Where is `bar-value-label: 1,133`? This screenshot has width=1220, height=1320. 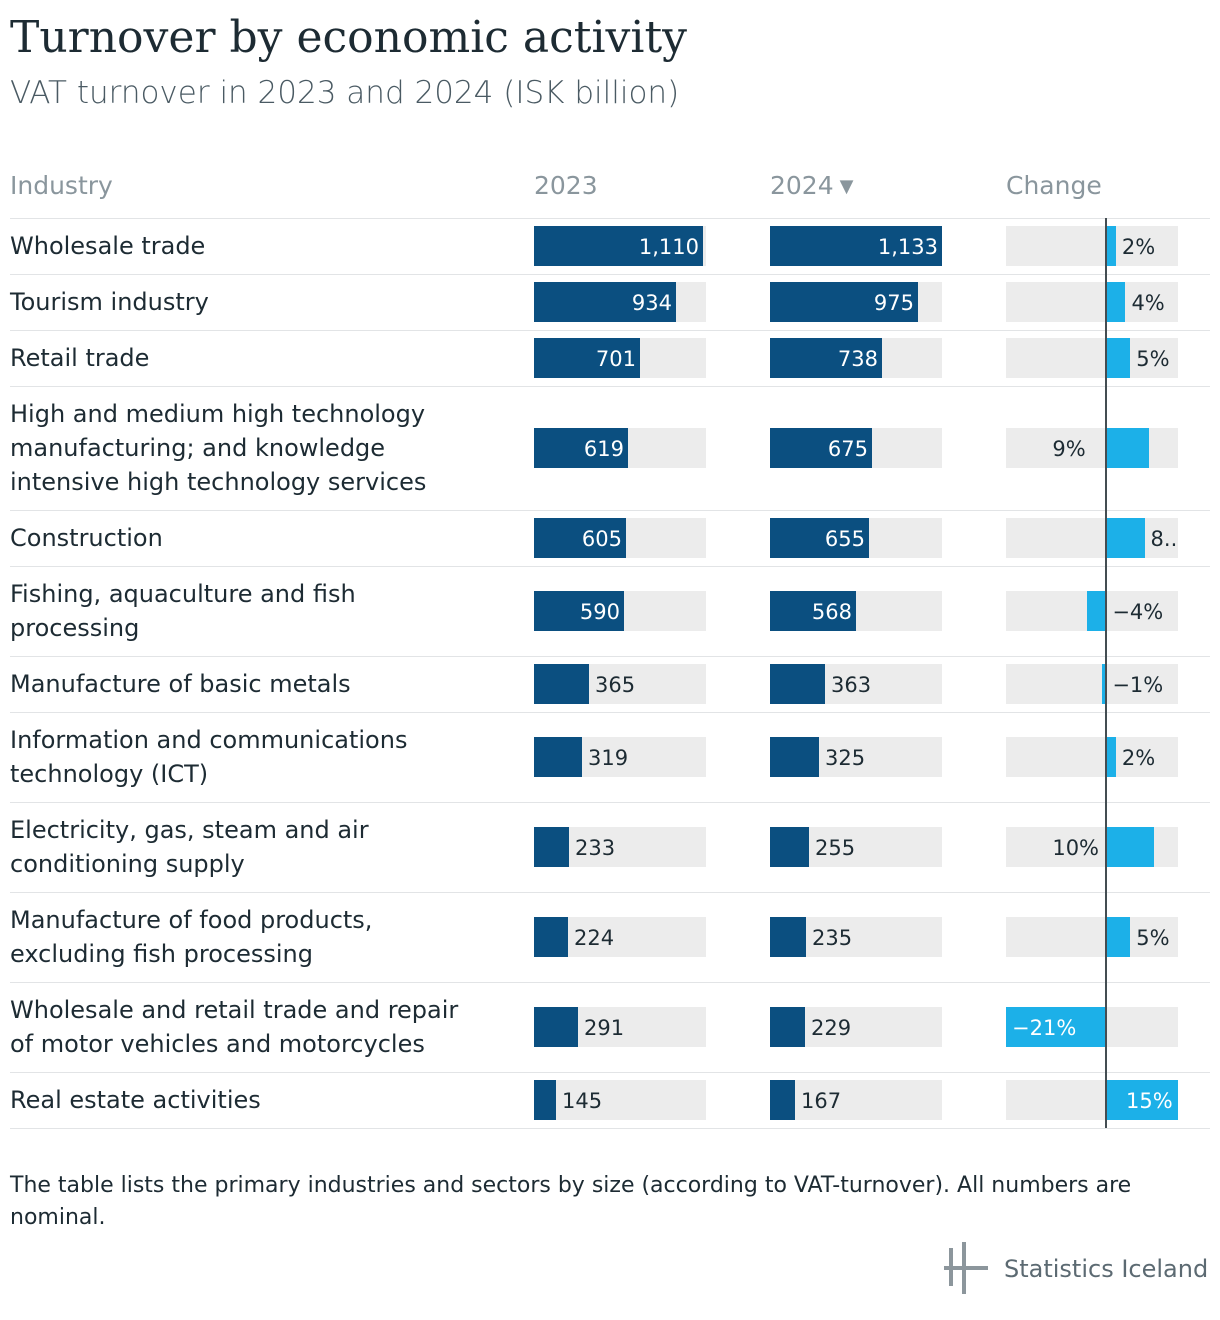
bar-value-label: 1,133 is located at coordinates (907, 247).